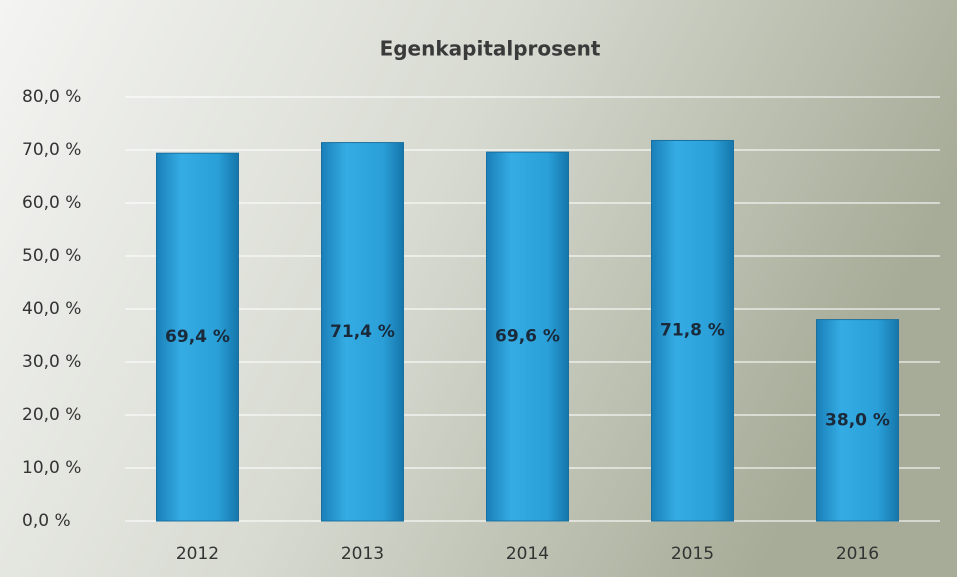 The height and width of the screenshot is (577, 957). Describe the element at coordinates (692, 554) in the screenshot. I see `x-tick-label: 2015` at that location.